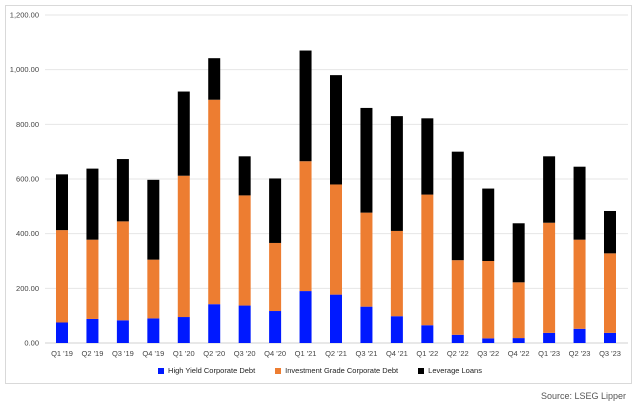 This screenshot has width=640, height=406. What do you see at coordinates (397, 353) in the screenshot?
I see `x-tick-label: Q4 '21` at bounding box center [397, 353].